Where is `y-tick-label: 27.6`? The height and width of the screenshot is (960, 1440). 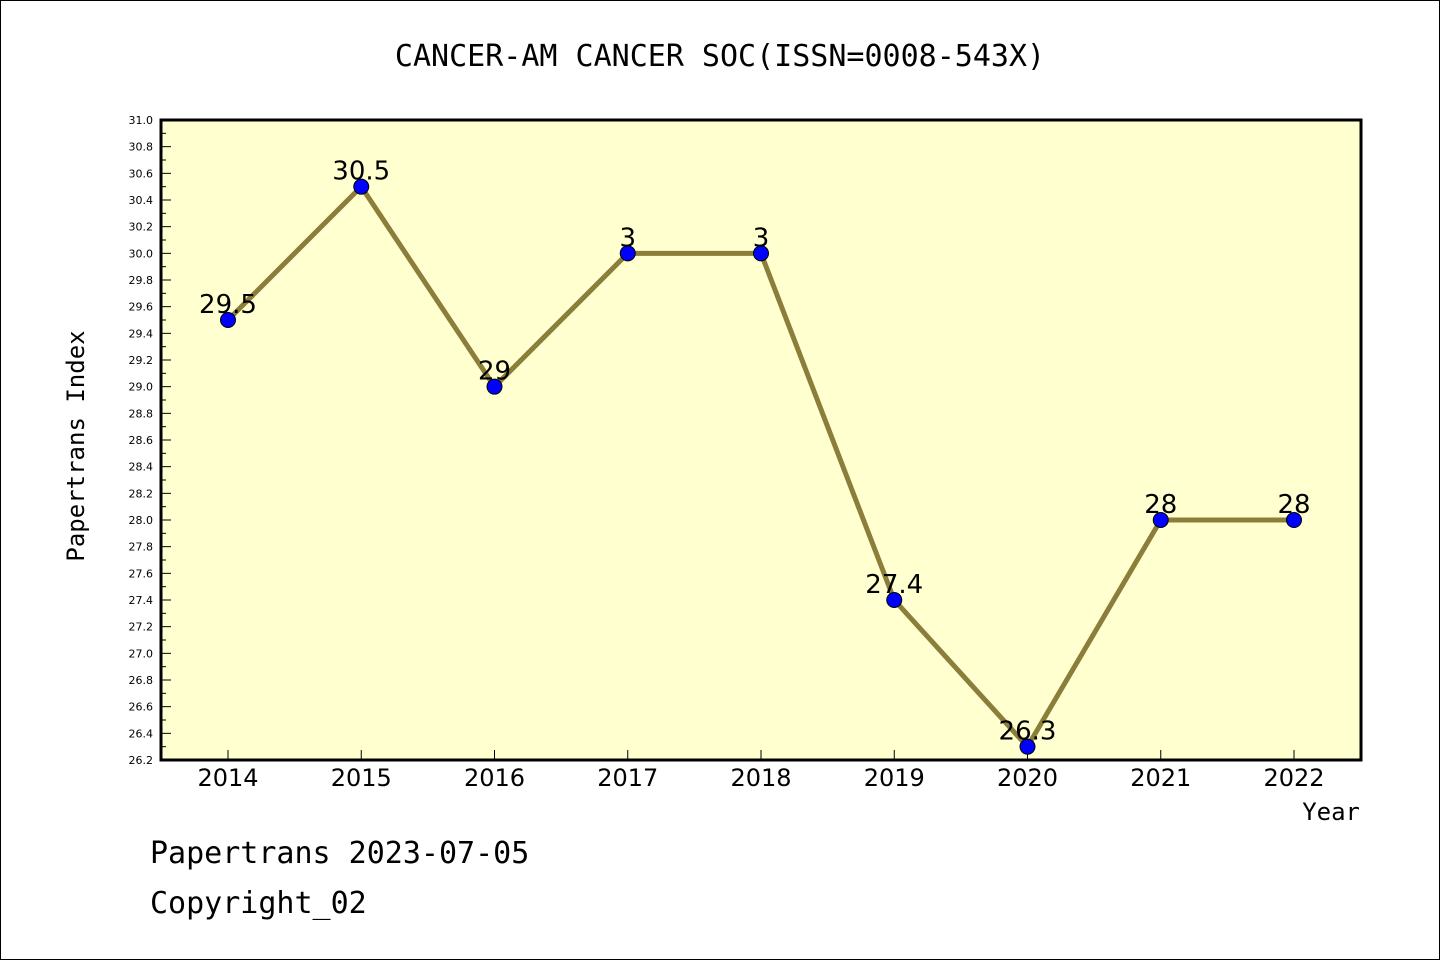 y-tick-label: 27.6 is located at coordinates (141, 573).